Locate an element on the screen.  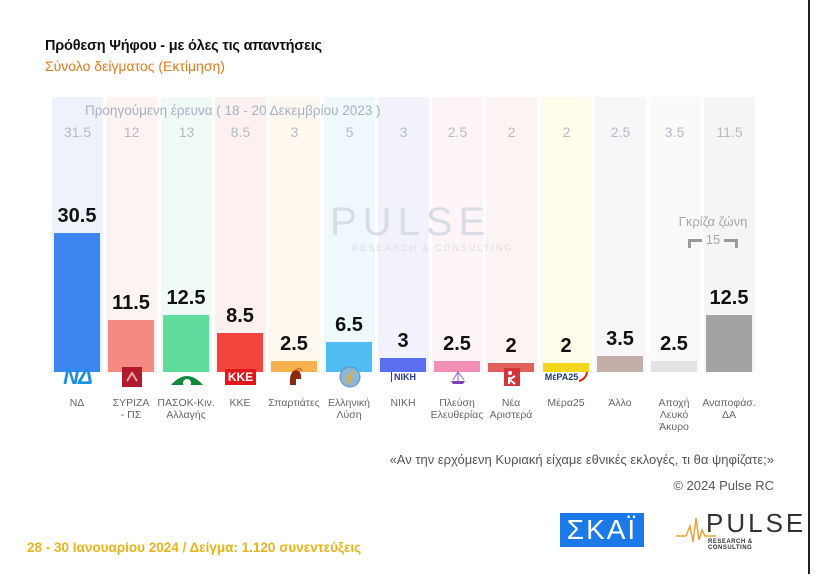
previous-value: 13 is located at coordinates (186, 132).